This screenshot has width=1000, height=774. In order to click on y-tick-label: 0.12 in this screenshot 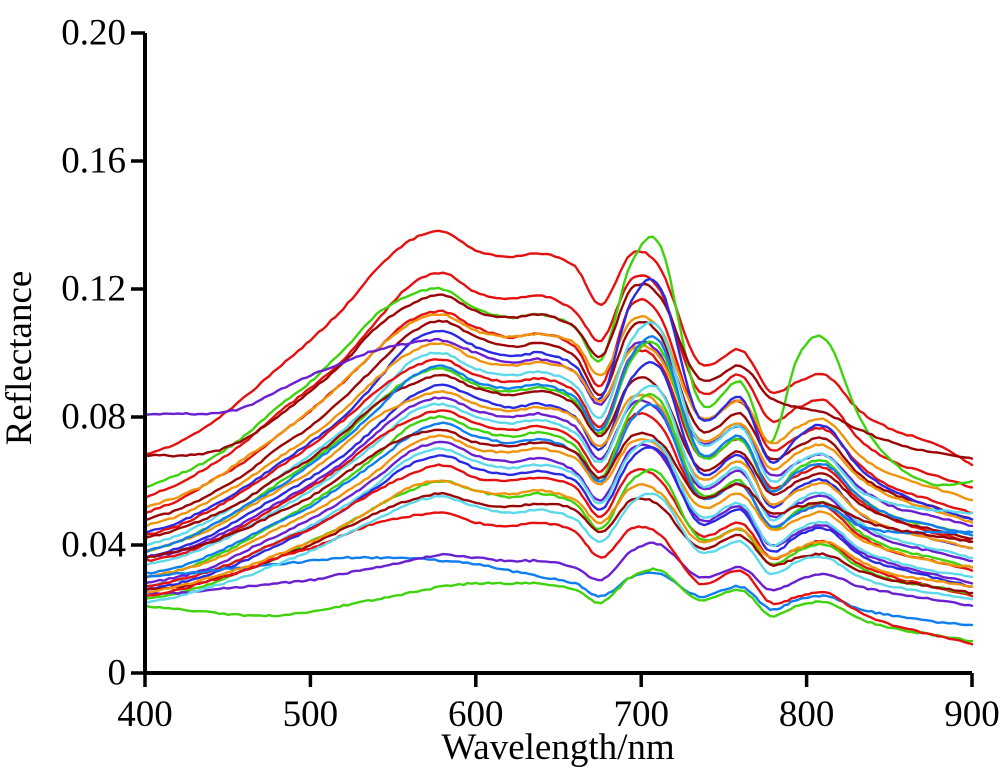, I will do `click(93, 289)`.